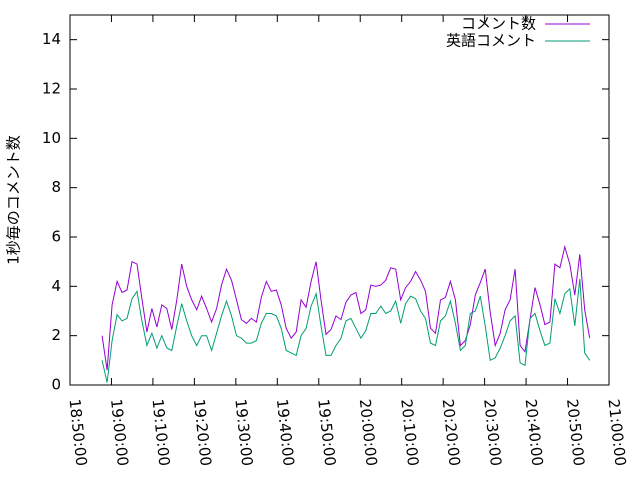 This screenshot has height=480, width=640. Describe the element at coordinates (575, 432) in the screenshot. I see `x-tick-label: 20:50:00` at that location.